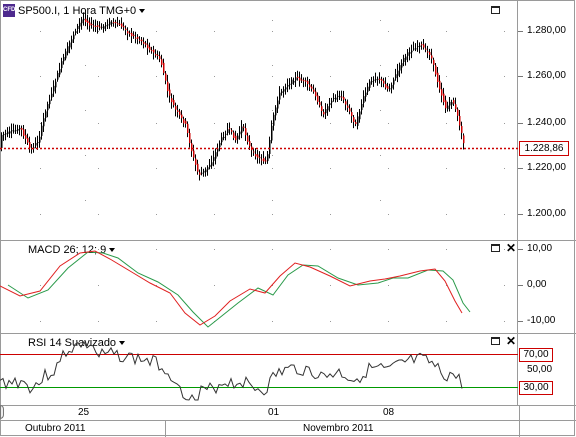 The width and height of the screenshot is (576, 437). I want to click on maximize-rsi-pane-button, so click(495, 341).